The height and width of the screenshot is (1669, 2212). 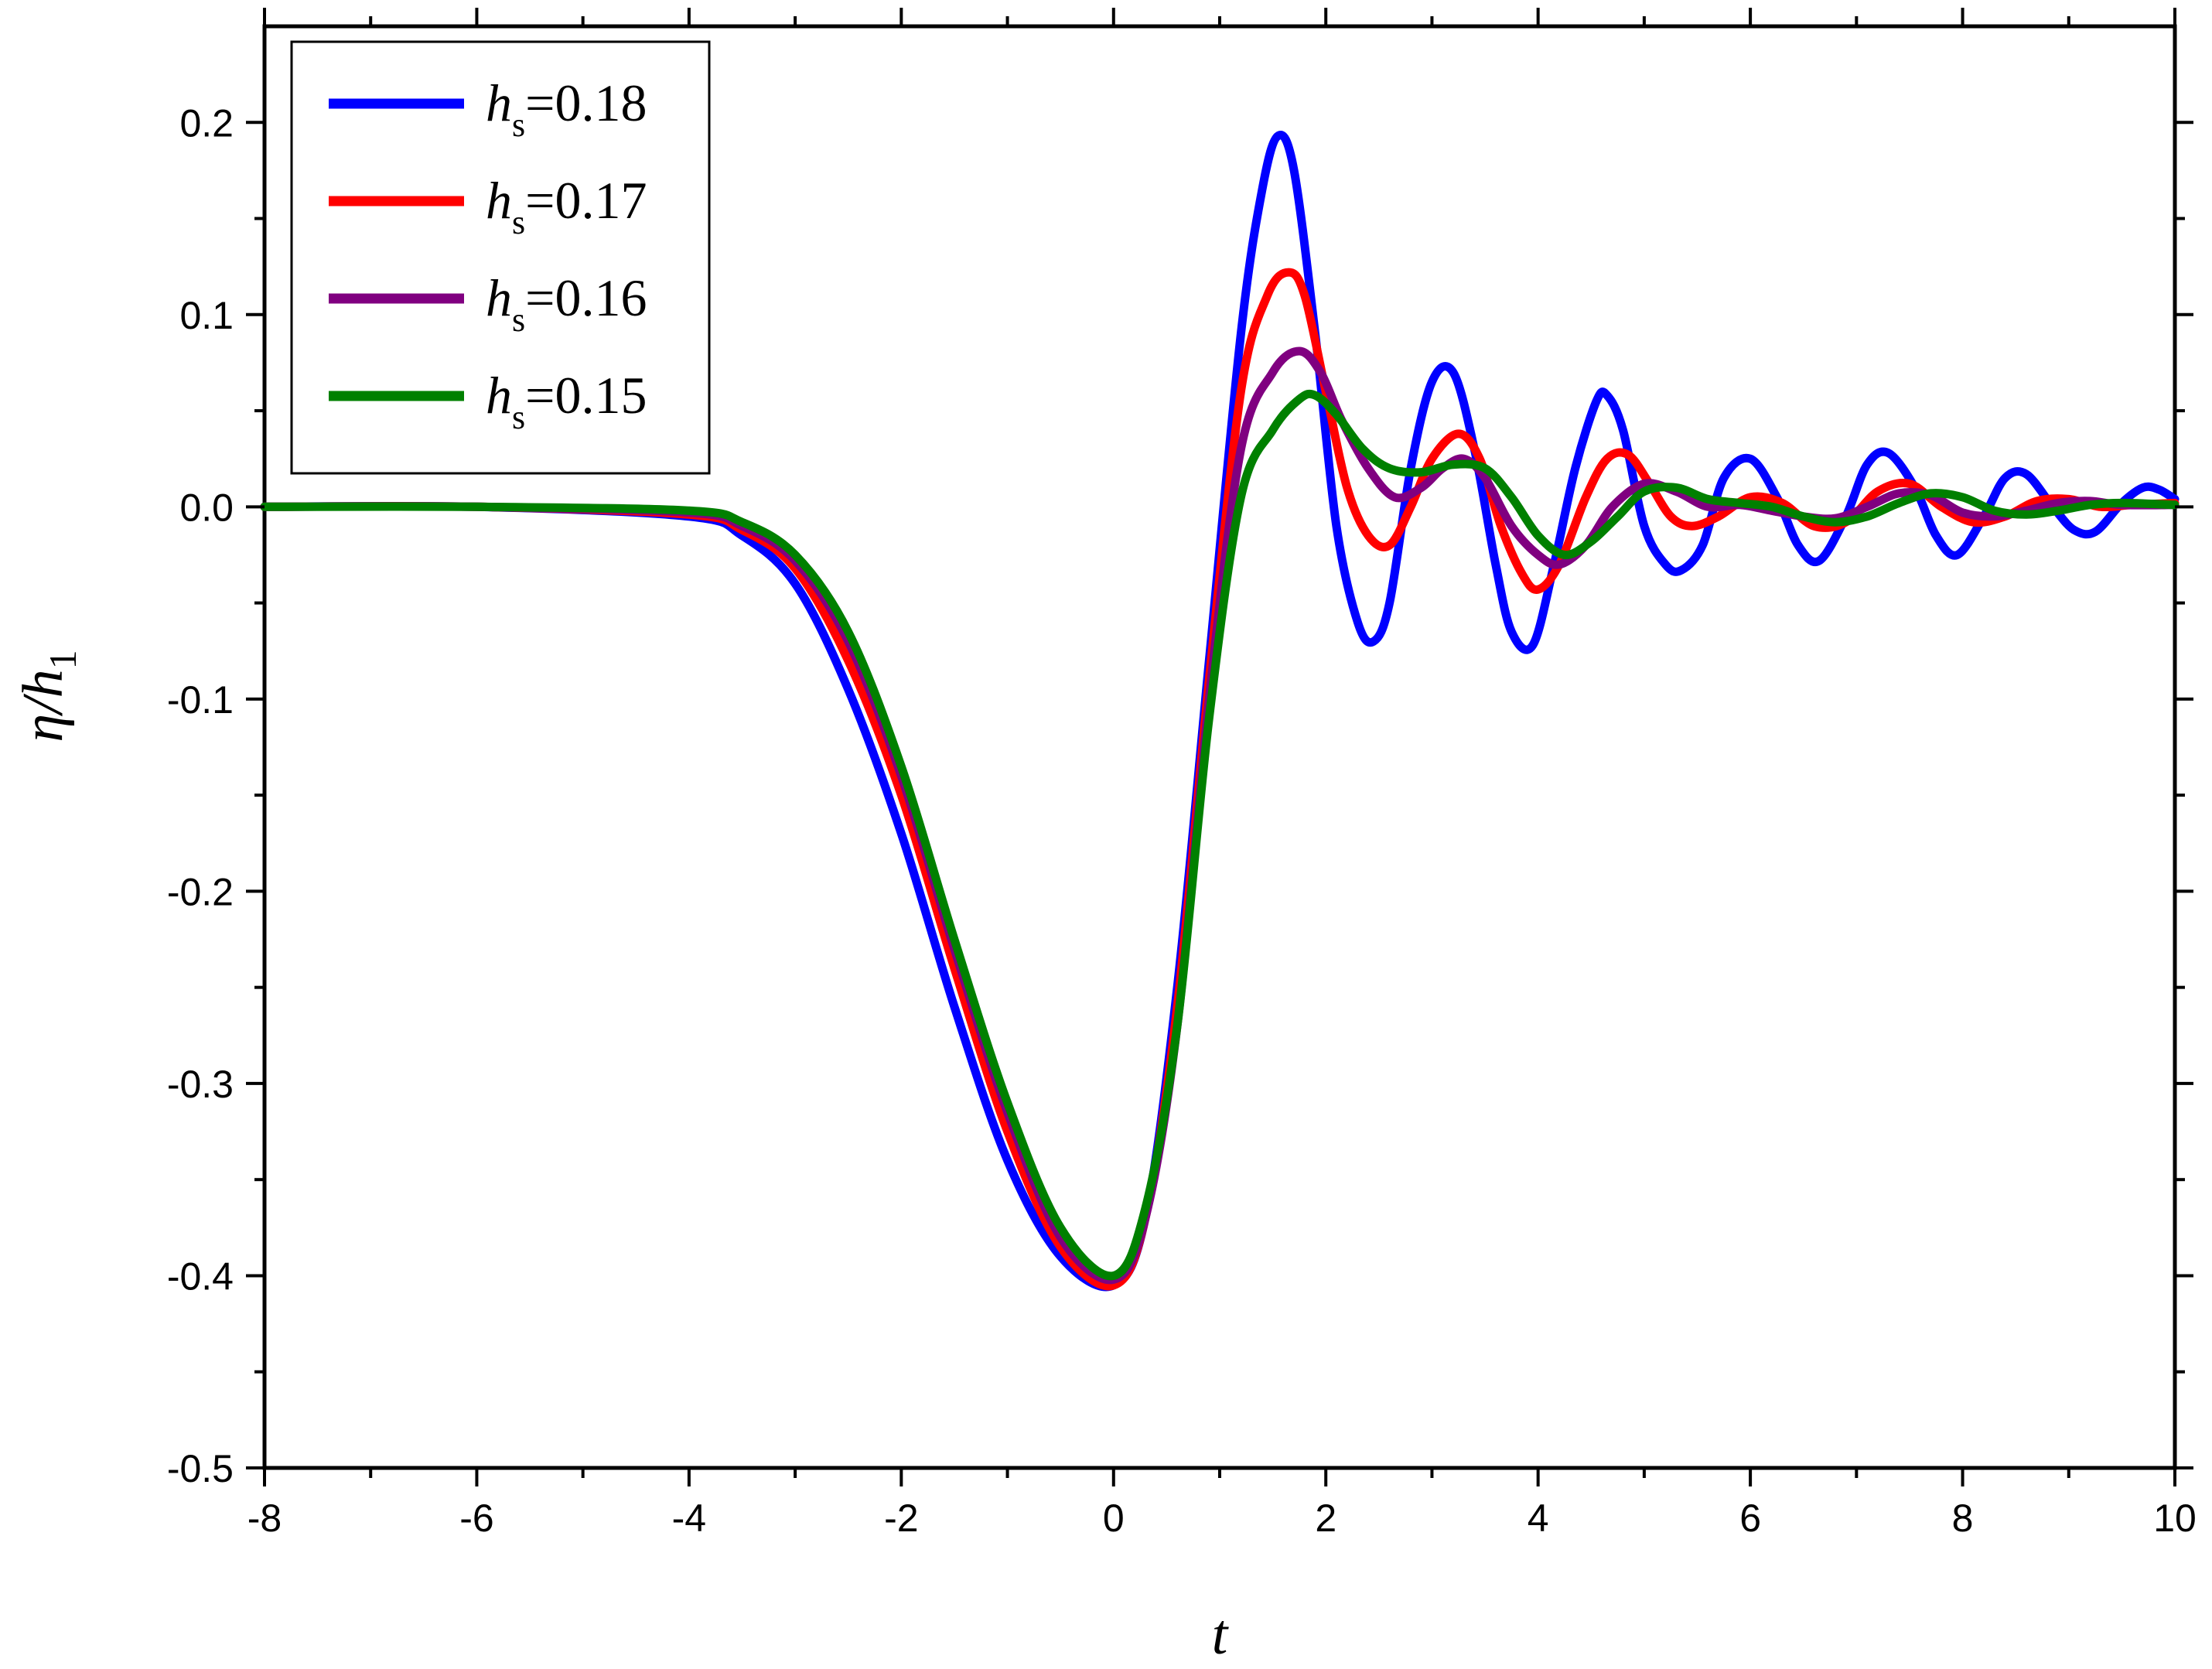 I want to click on legend-box, so click(x=500, y=257).